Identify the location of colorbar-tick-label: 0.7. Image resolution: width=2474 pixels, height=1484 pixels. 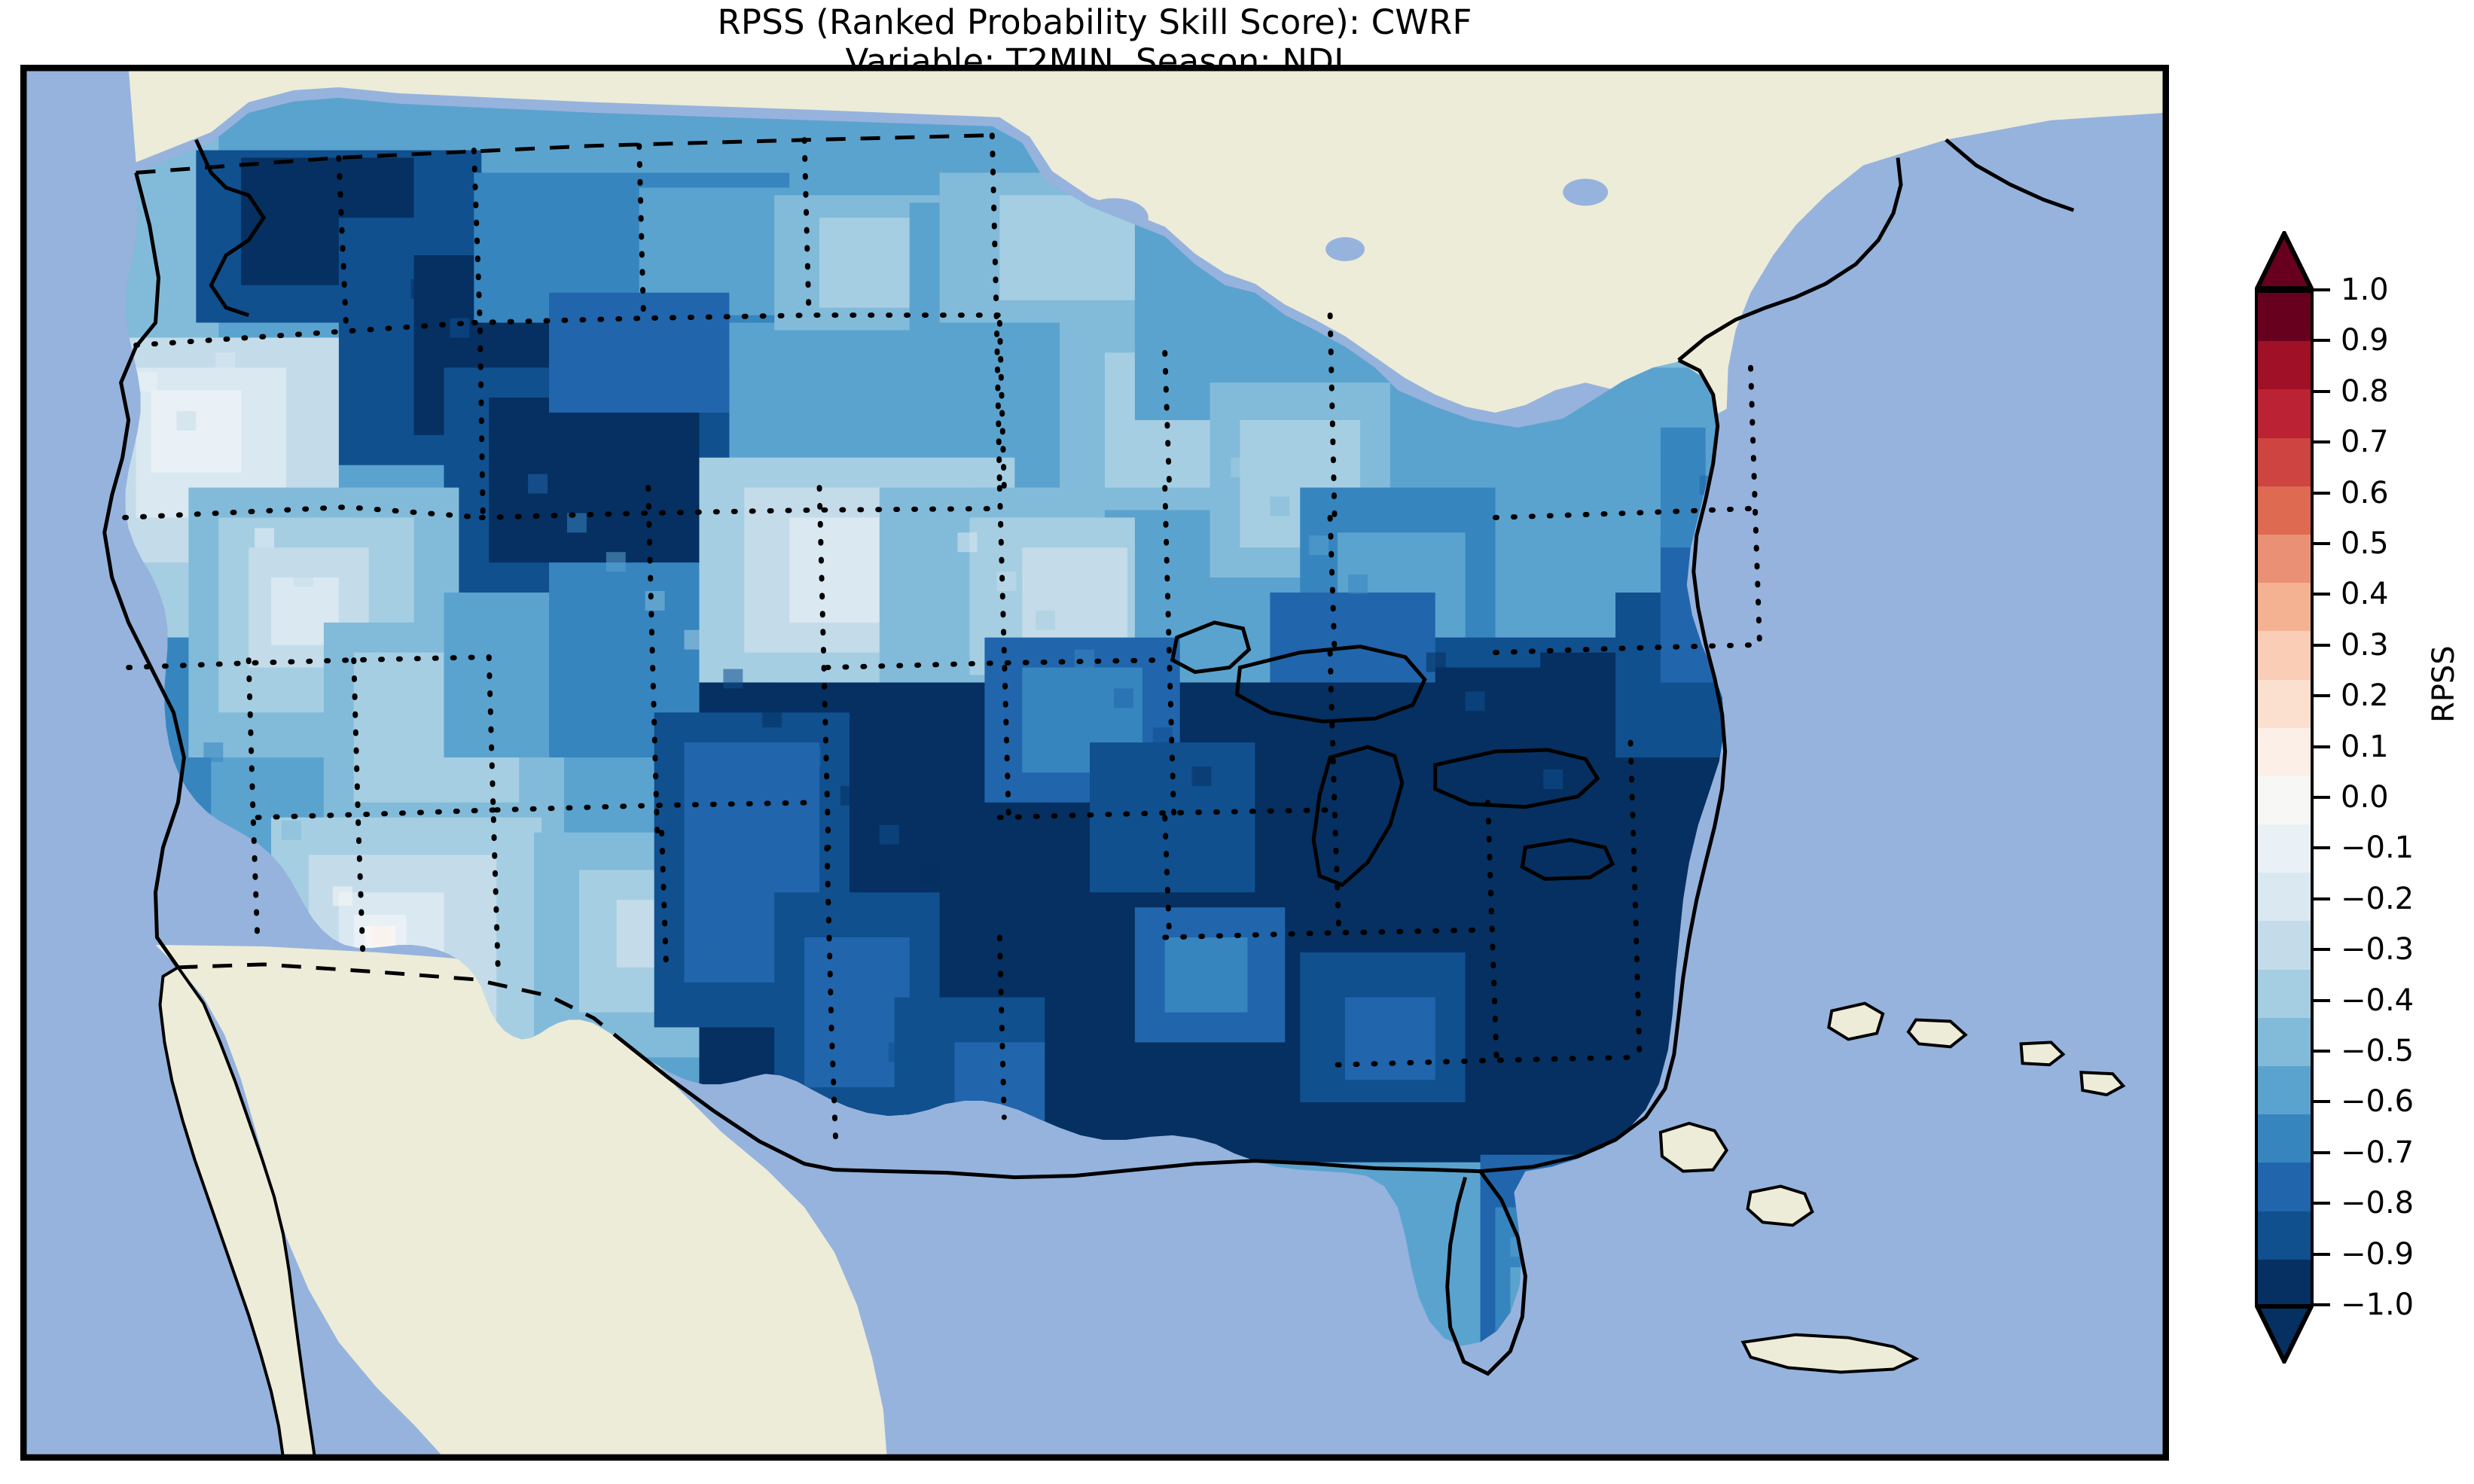
(2365, 442).